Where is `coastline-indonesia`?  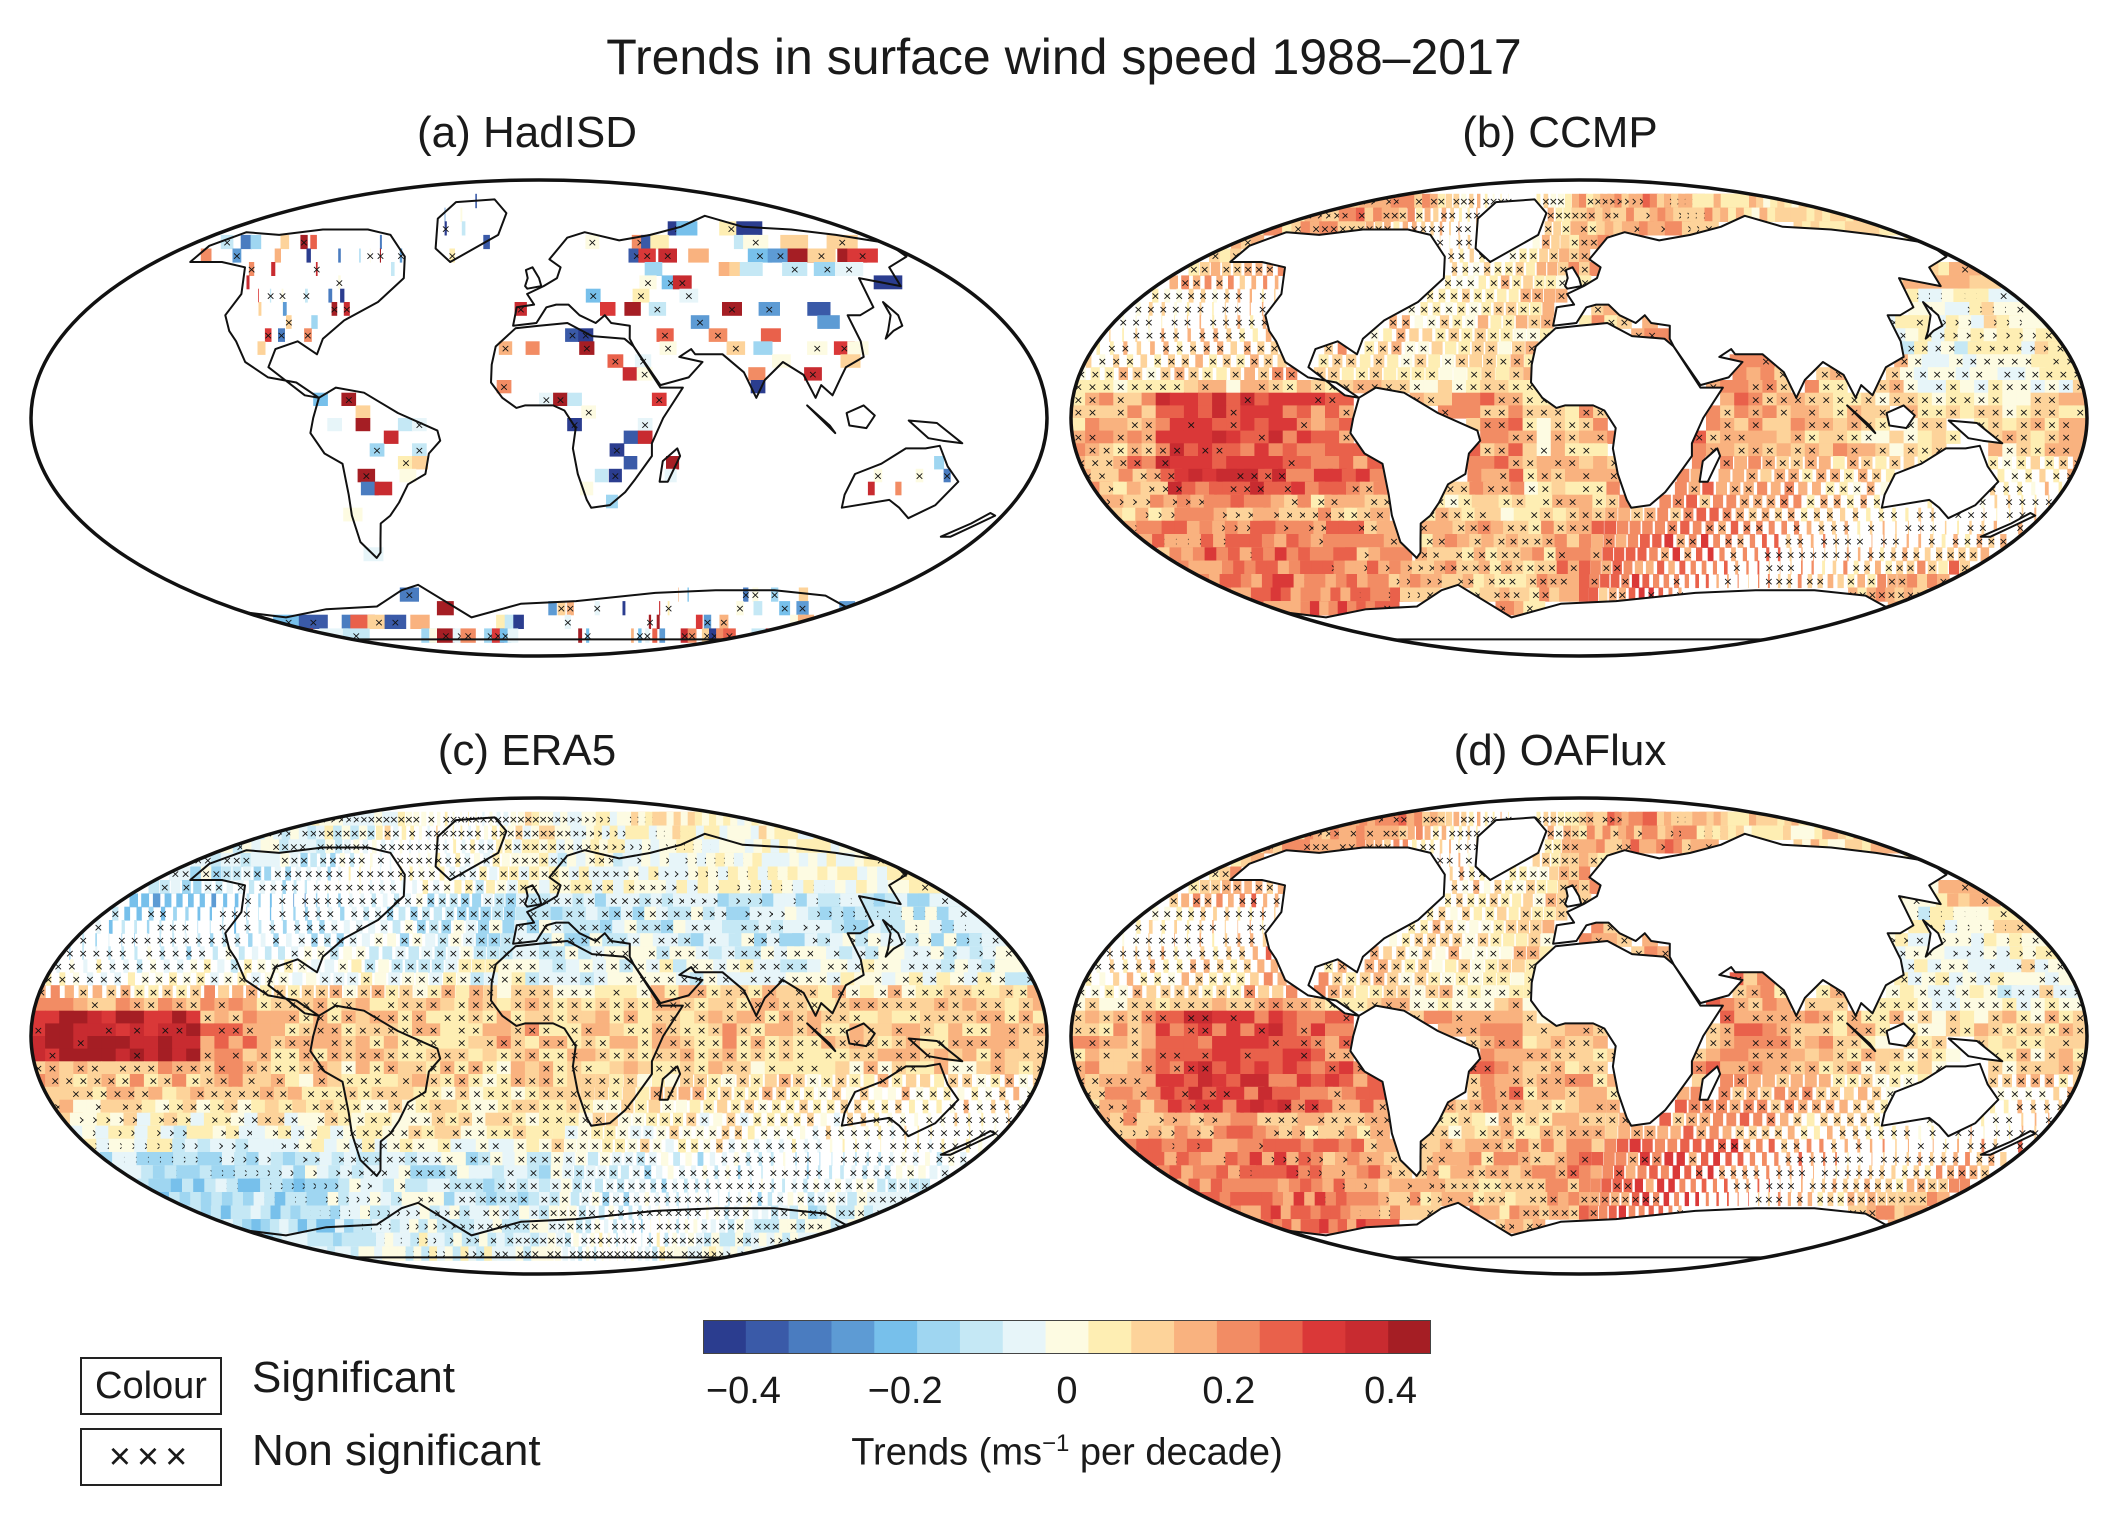 coastline-indonesia is located at coordinates (821, 419).